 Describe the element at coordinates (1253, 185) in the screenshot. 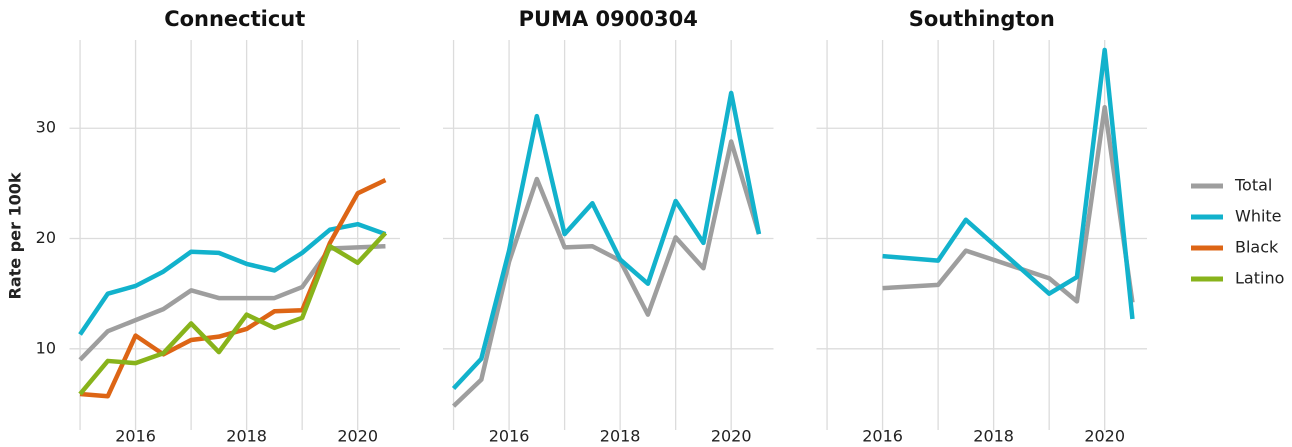

I see `legend-label: Total` at that location.